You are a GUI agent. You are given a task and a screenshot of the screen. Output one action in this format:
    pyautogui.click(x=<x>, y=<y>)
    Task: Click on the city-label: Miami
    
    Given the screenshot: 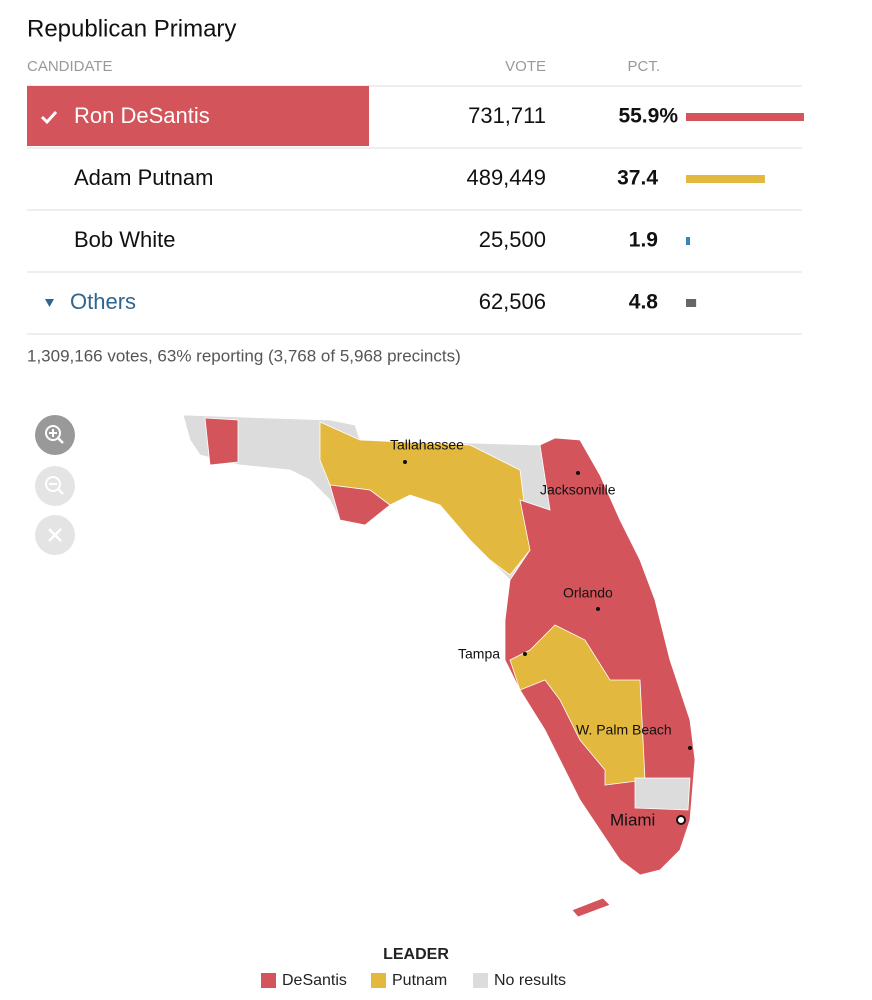 What is the action you would take?
    pyautogui.click(x=632, y=819)
    